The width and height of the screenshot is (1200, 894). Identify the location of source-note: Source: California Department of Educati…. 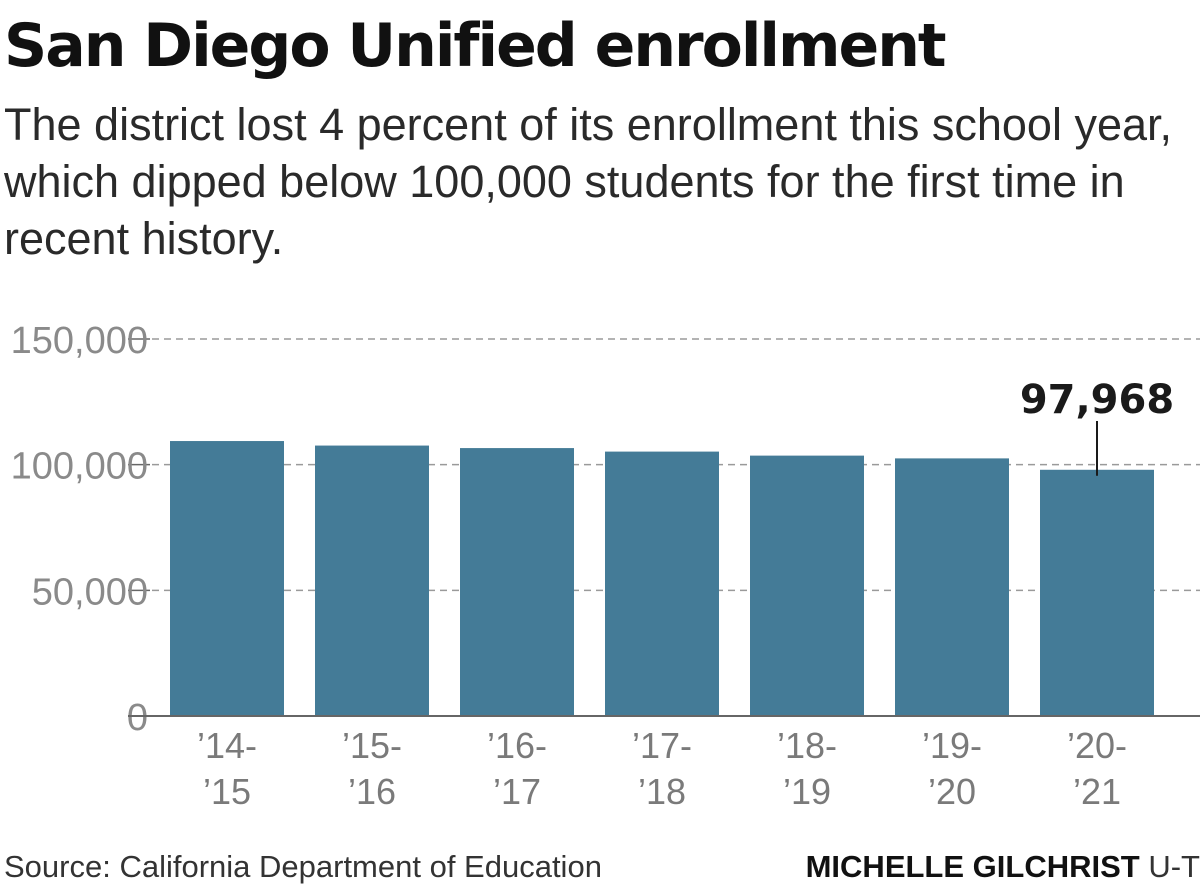
(303, 866).